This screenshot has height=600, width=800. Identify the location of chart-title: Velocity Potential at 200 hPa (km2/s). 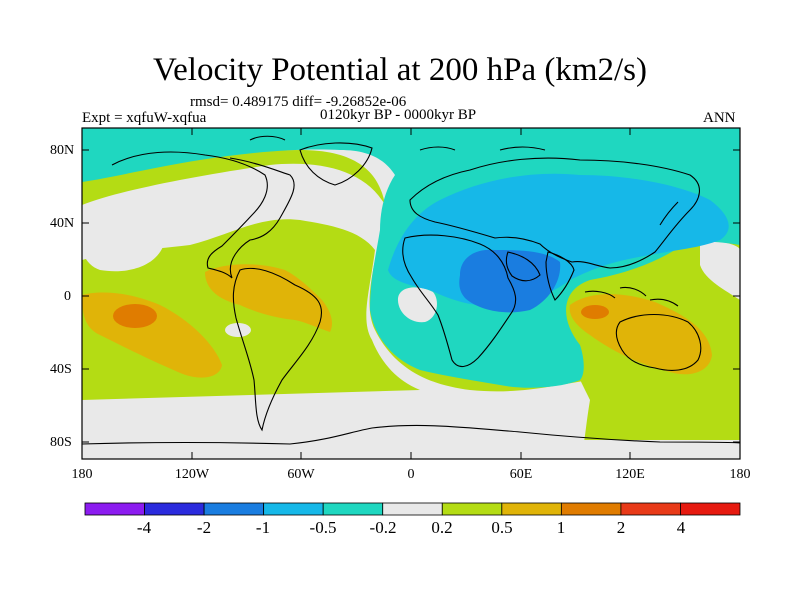
(400, 70).